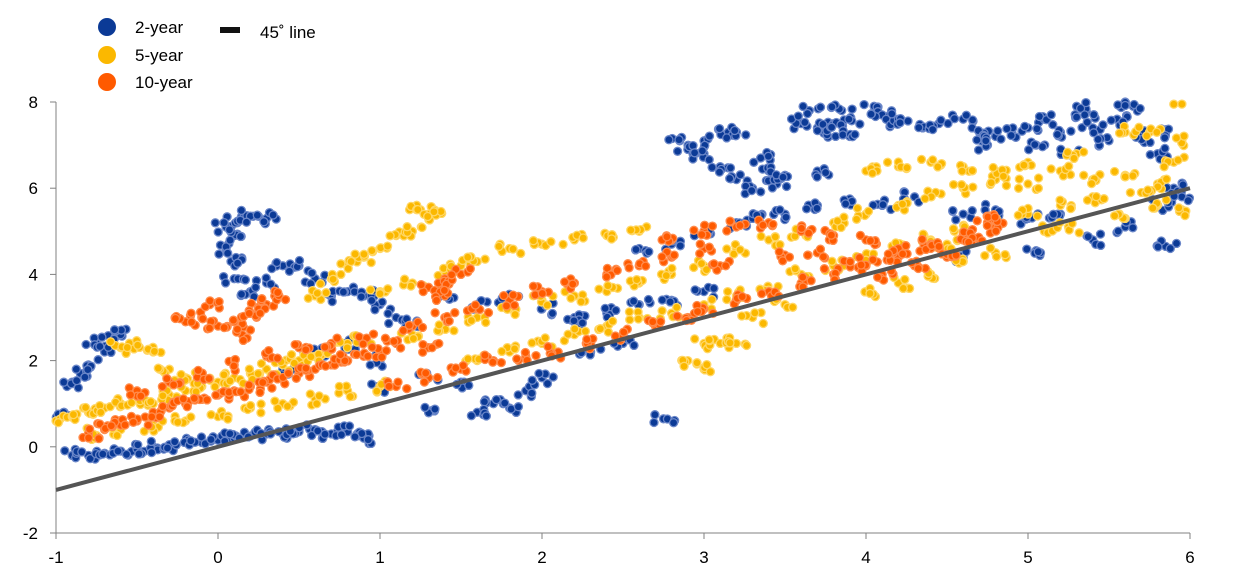 The image size is (1240, 574). What do you see at coordinates (33, 361) in the screenshot?
I see `y-tick-label: 2` at bounding box center [33, 361].